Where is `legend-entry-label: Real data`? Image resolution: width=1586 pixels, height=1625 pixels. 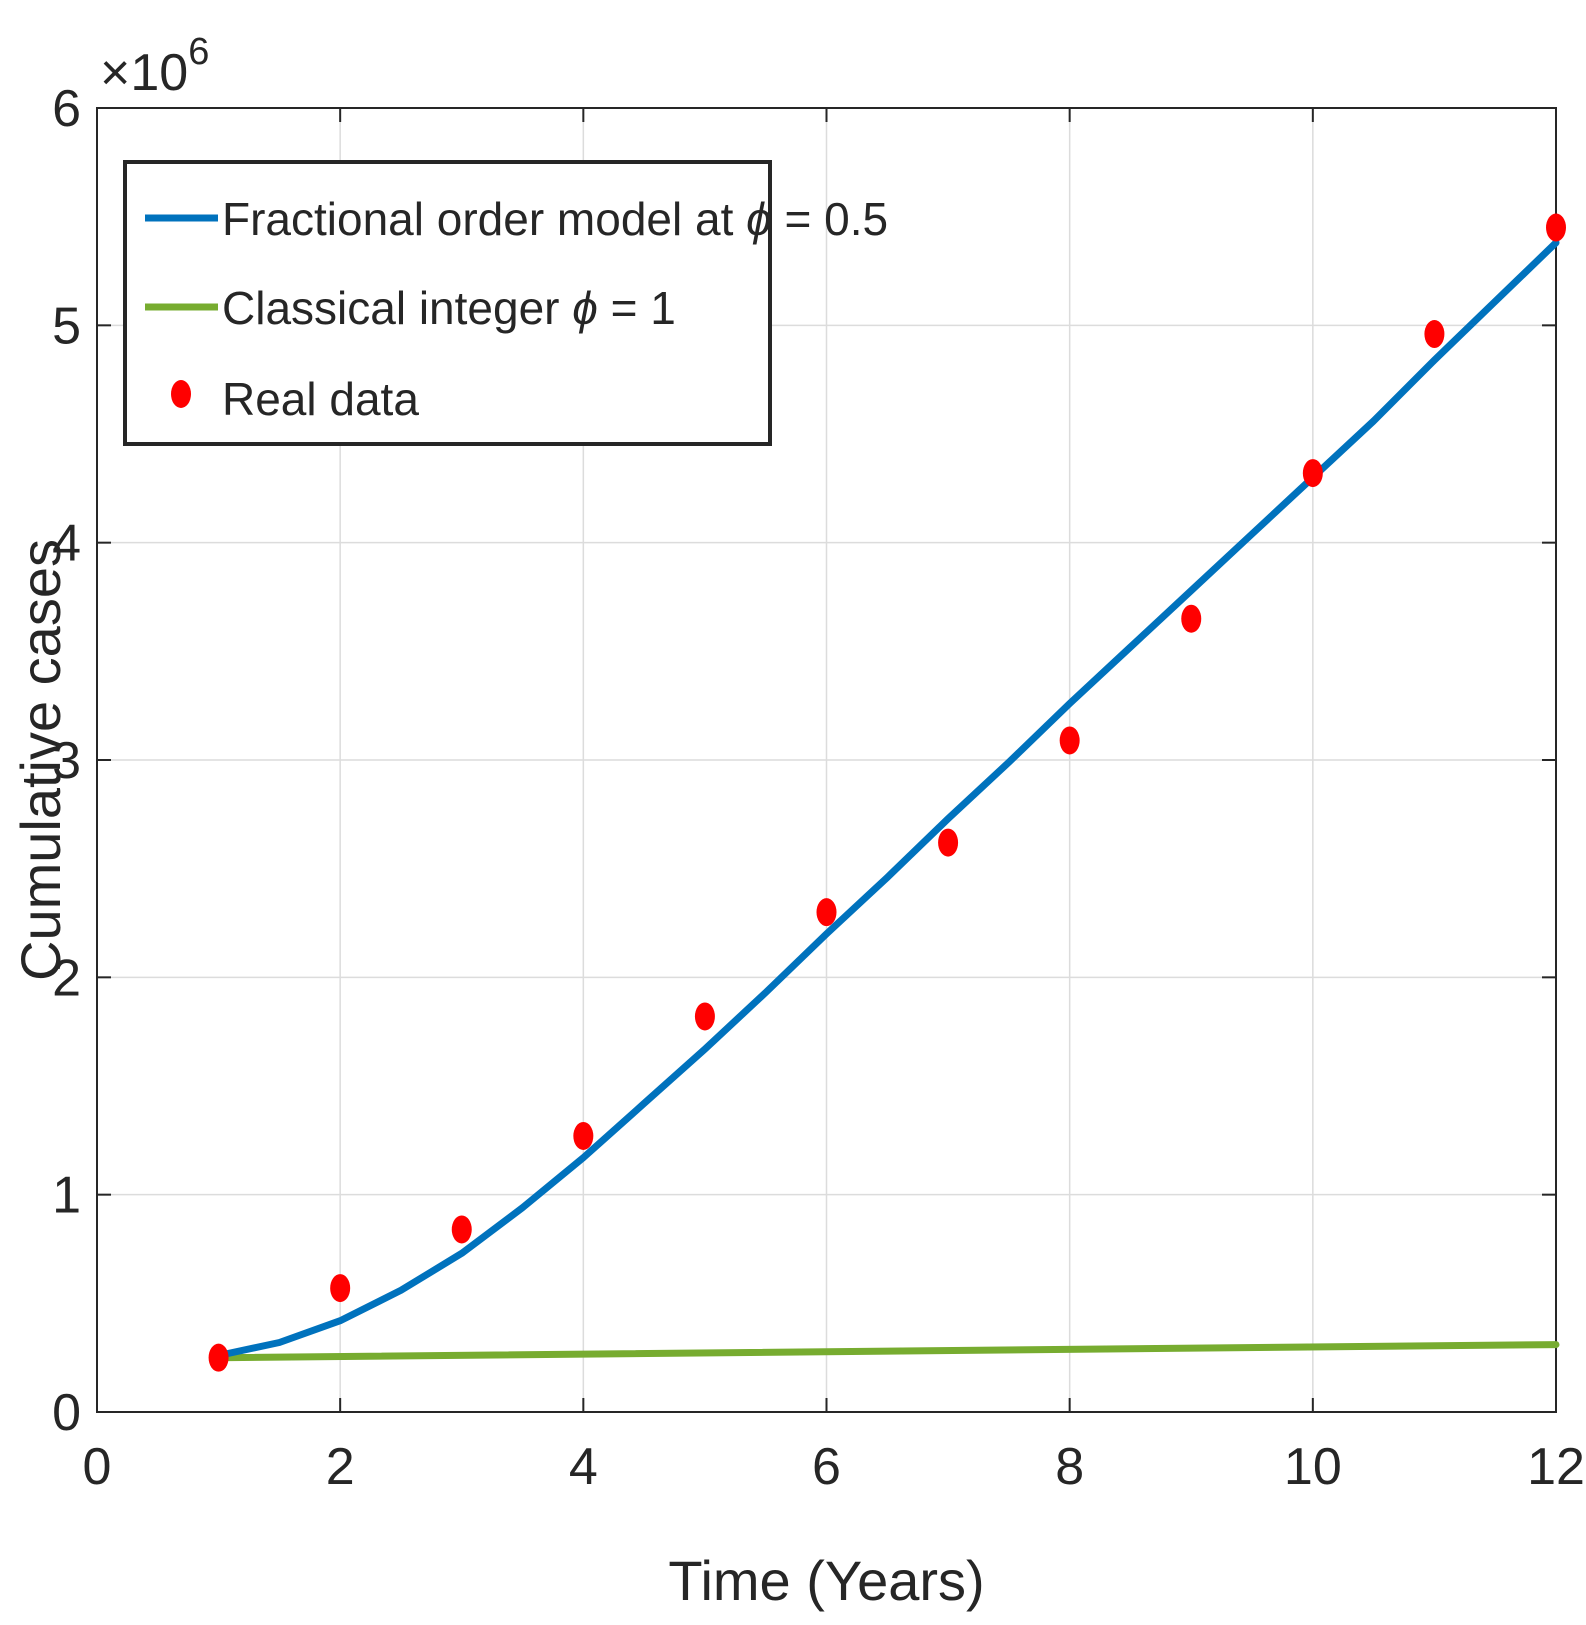 legend-entry-label: Real data is located at coordinates (320, 399).